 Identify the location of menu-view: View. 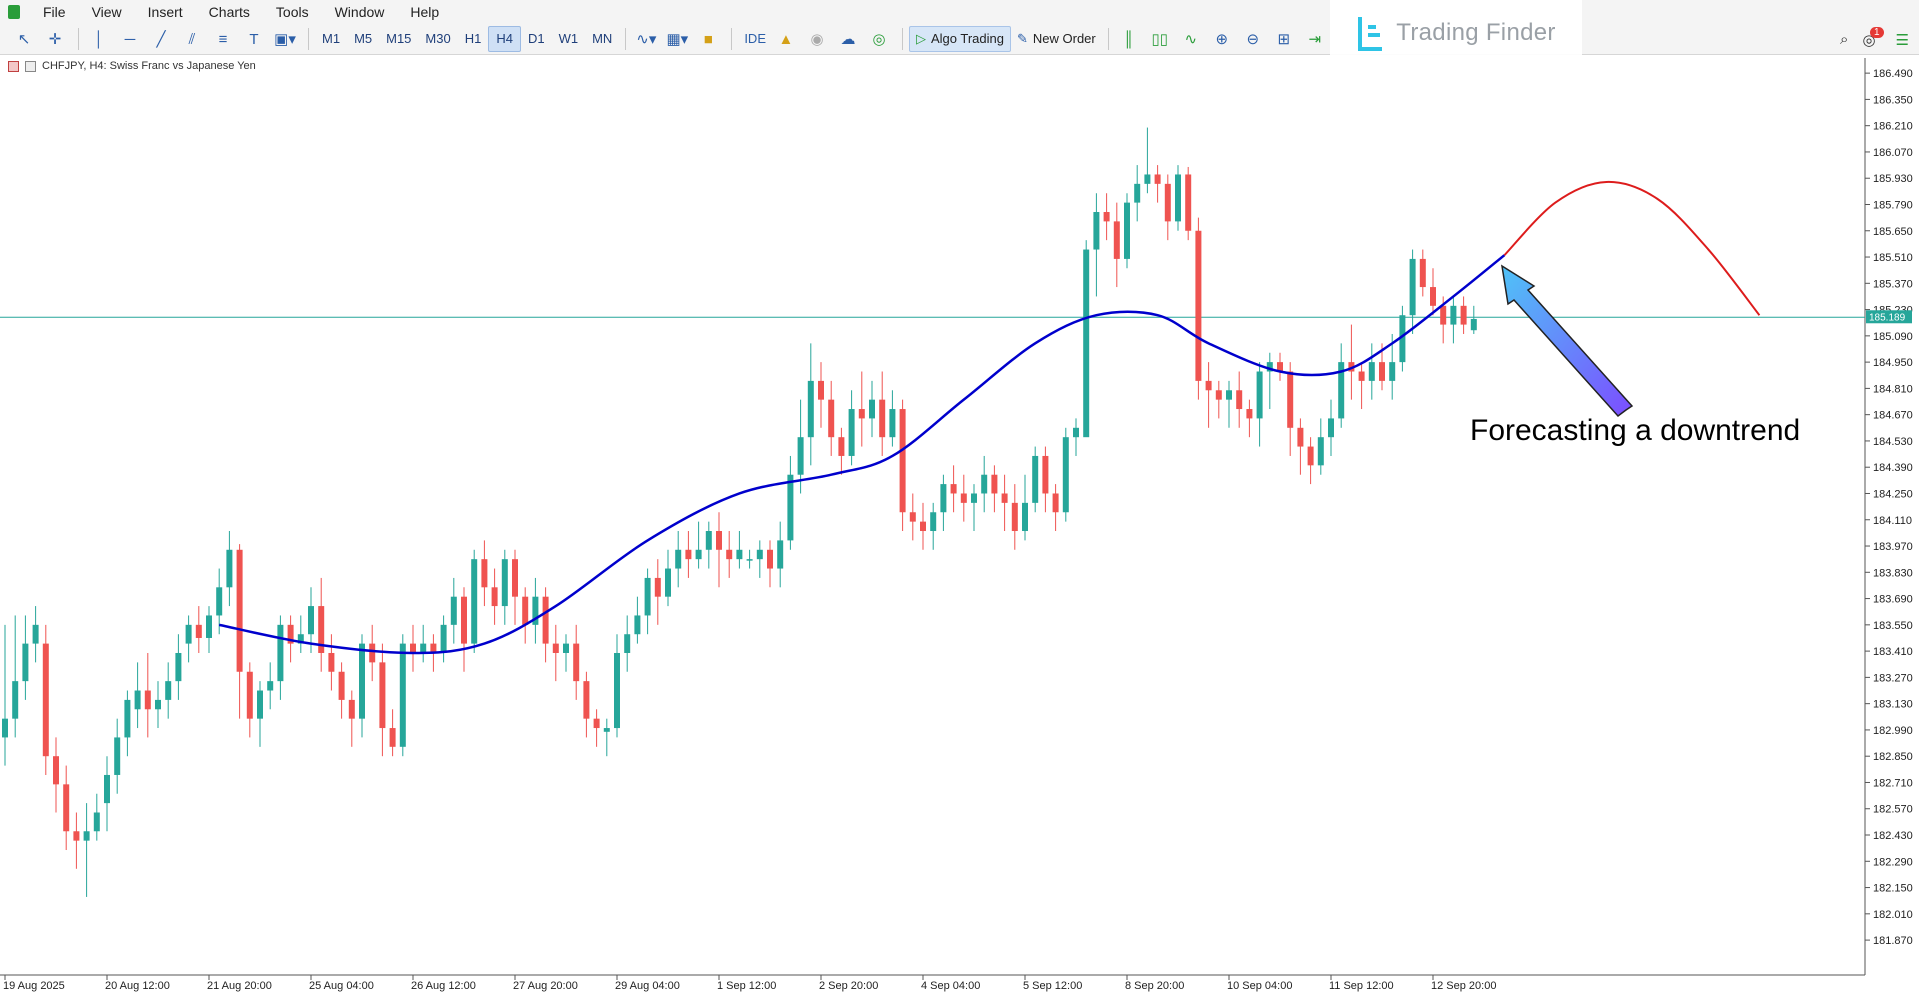
(106, 12).